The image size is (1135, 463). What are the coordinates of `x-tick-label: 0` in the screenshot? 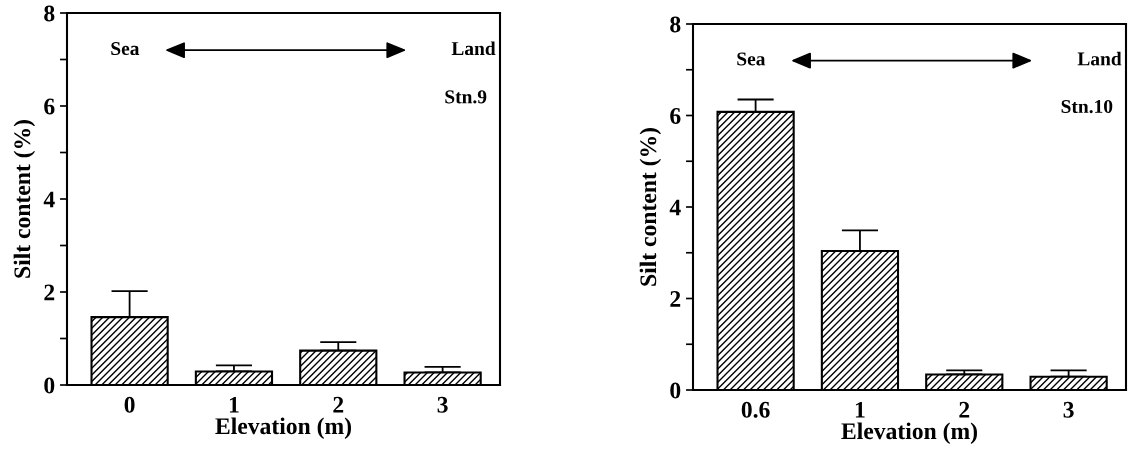 It's located at (129, 404).